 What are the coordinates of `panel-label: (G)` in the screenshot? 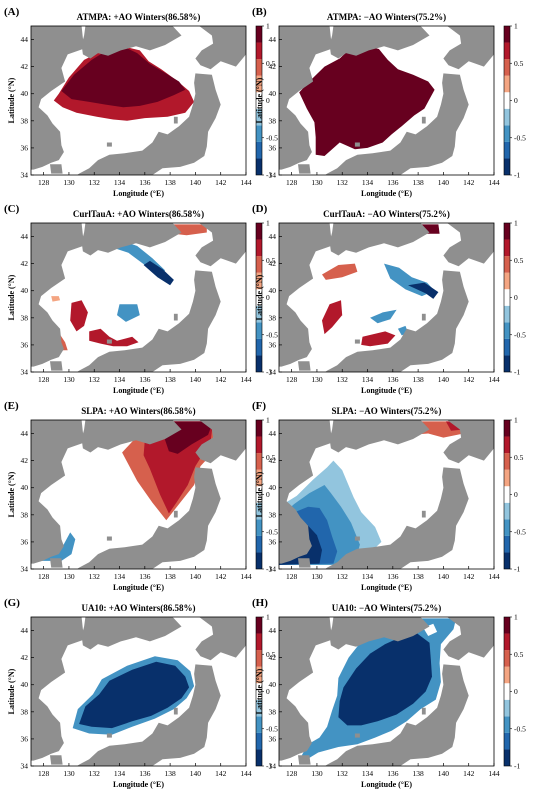 It's located at (12, 603).